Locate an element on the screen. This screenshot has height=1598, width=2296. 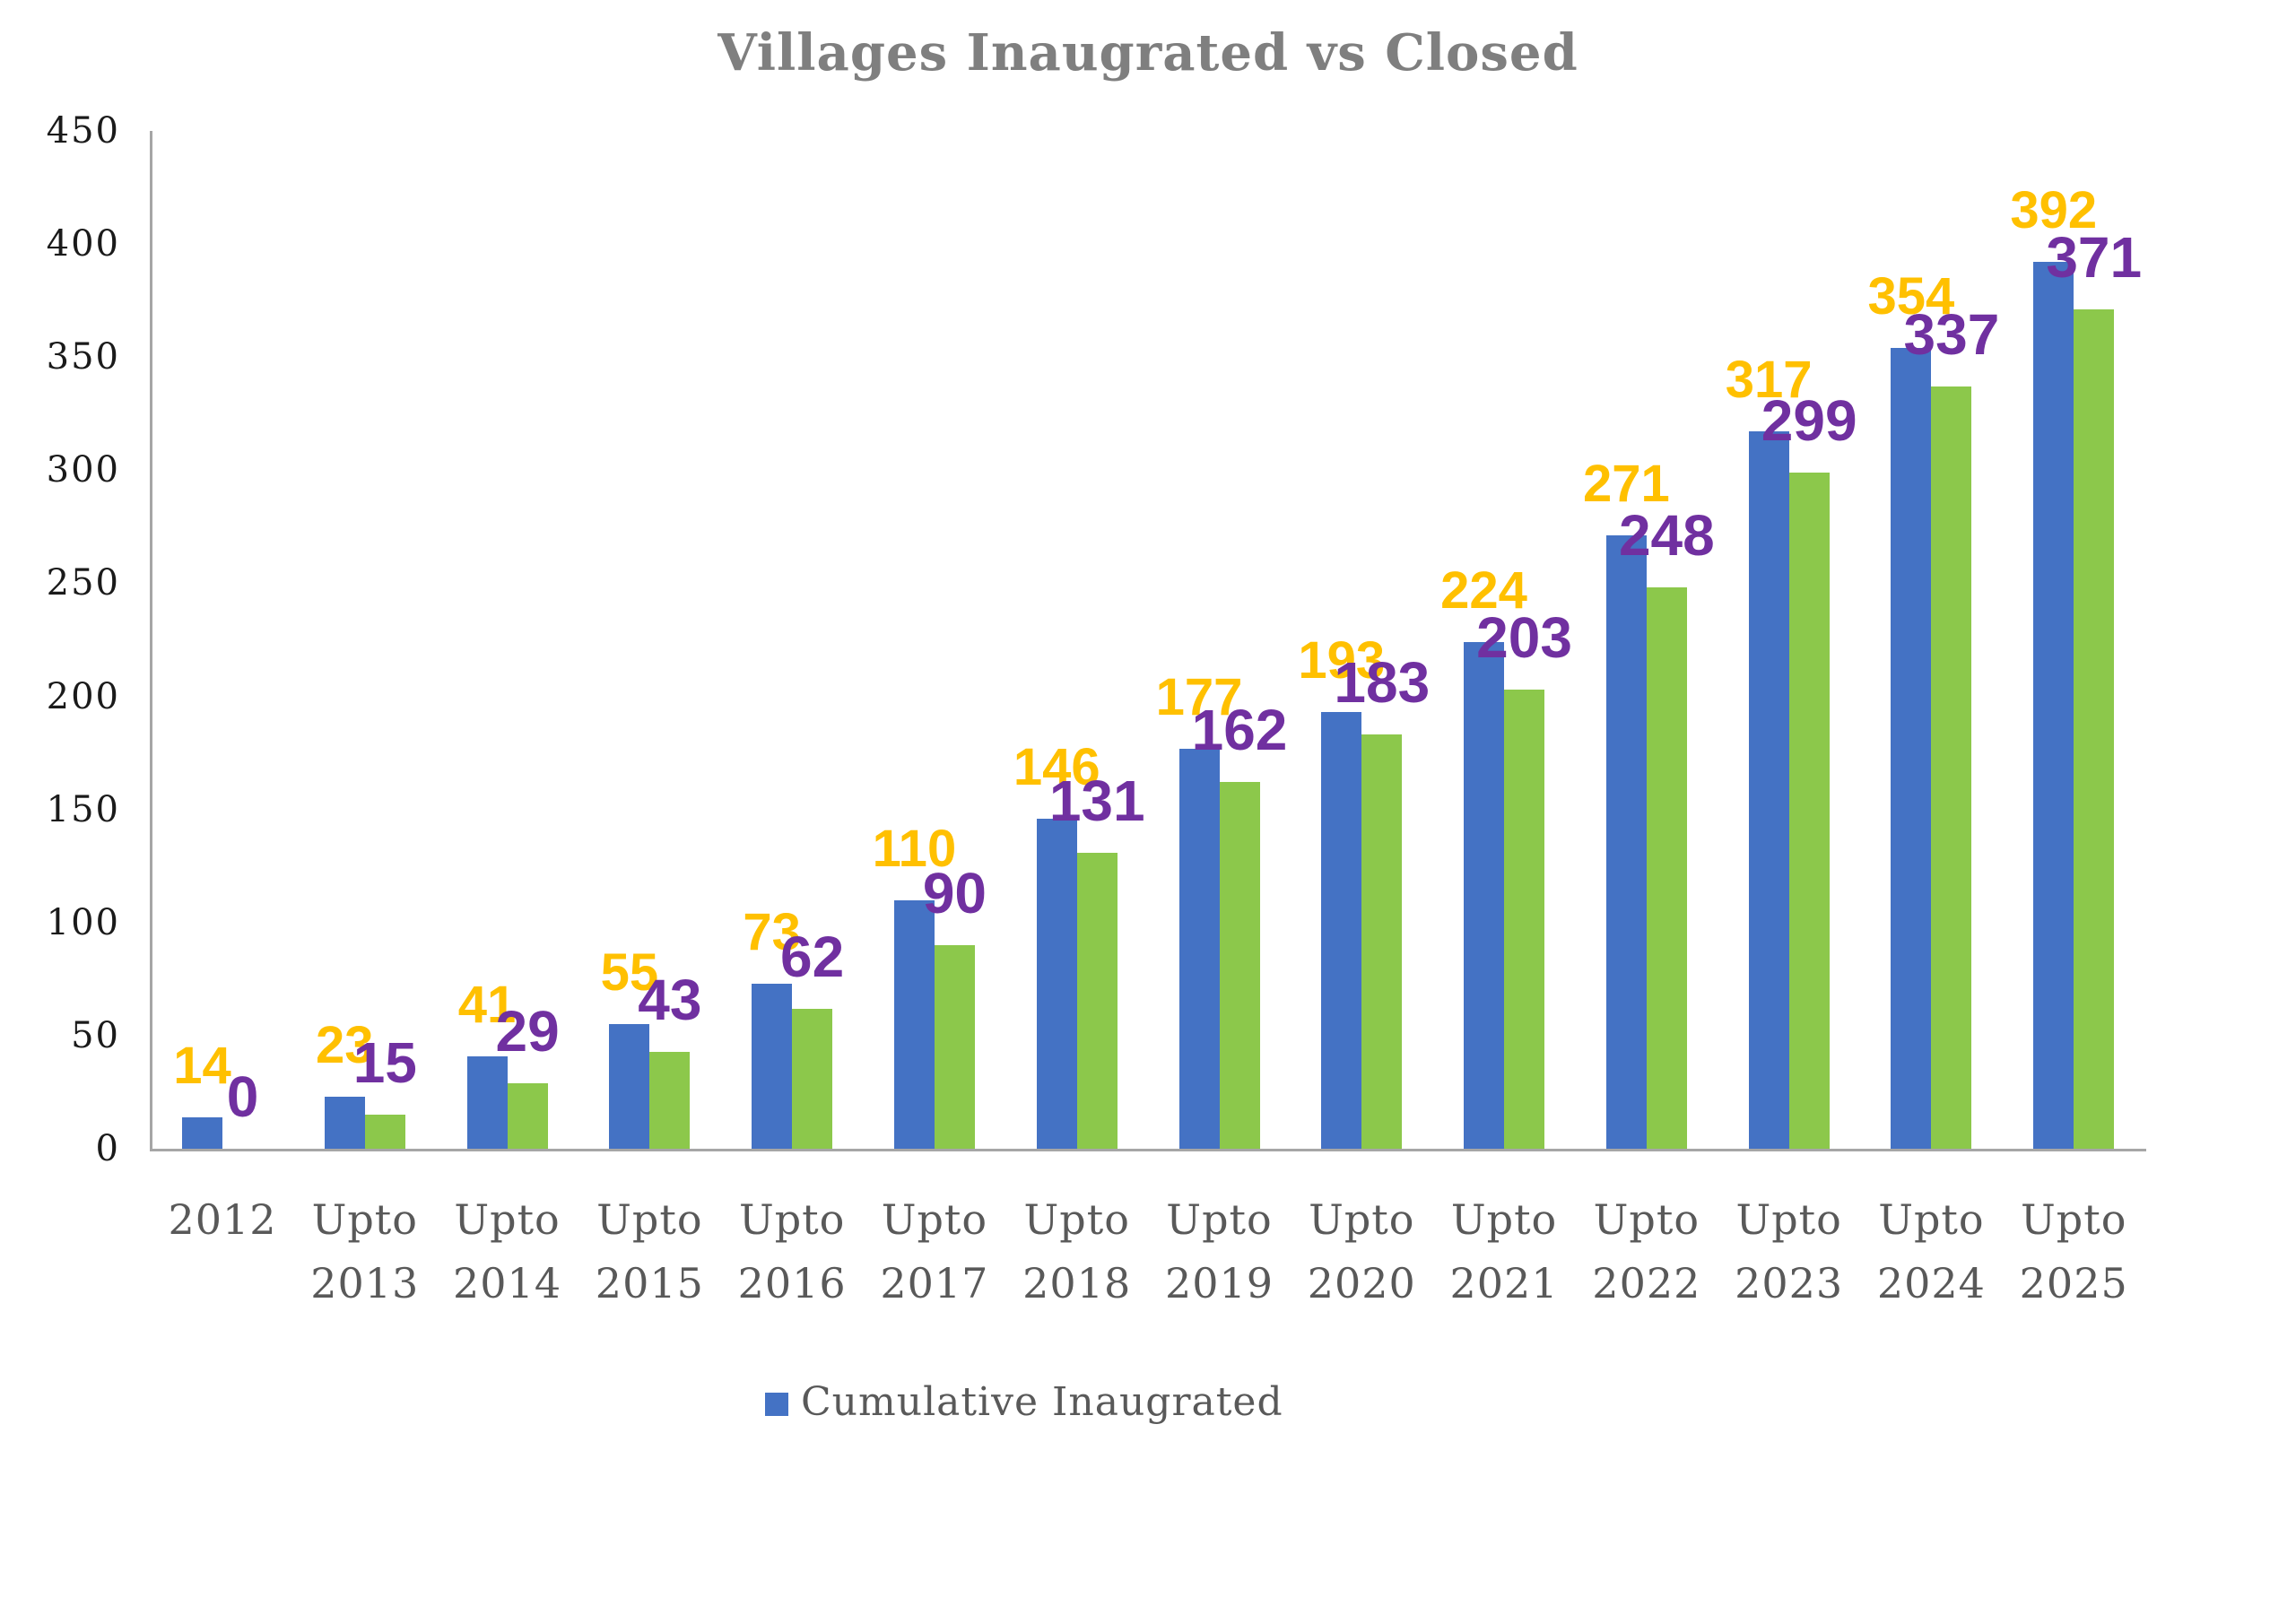
x-axis-line is located at coordinates (1148, 1150).